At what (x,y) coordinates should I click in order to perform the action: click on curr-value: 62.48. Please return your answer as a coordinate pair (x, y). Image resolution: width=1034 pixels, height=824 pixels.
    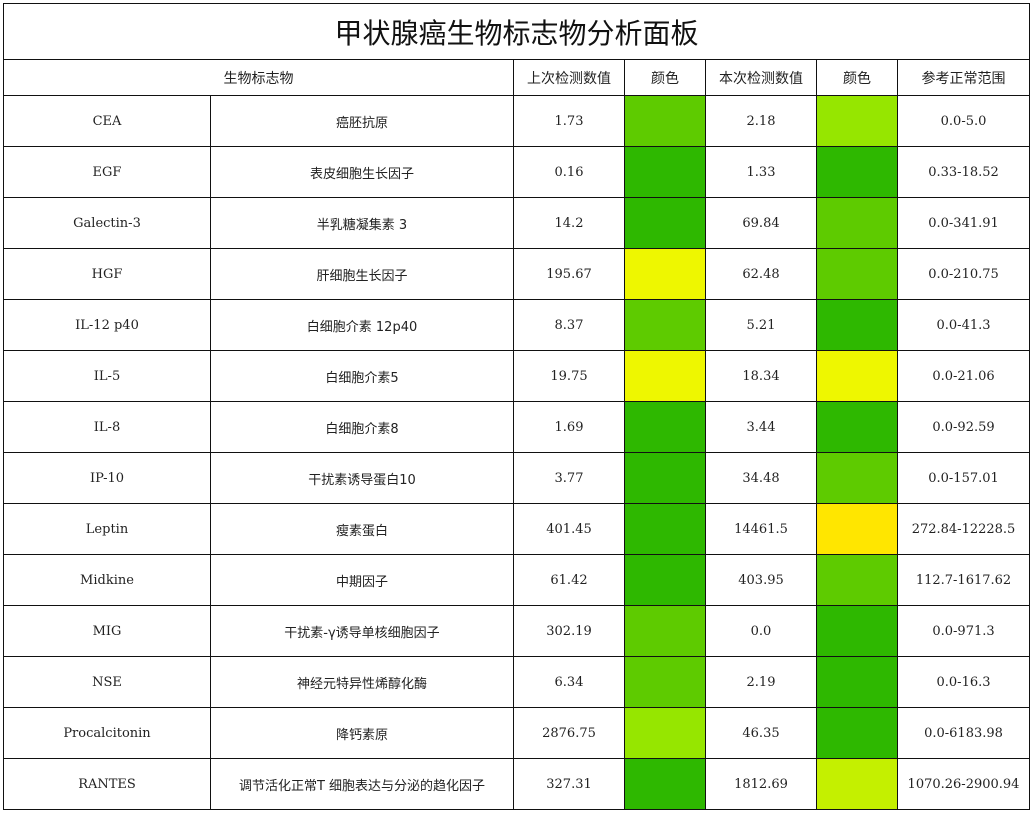
    Looking at the image, I should click on (761, 274).